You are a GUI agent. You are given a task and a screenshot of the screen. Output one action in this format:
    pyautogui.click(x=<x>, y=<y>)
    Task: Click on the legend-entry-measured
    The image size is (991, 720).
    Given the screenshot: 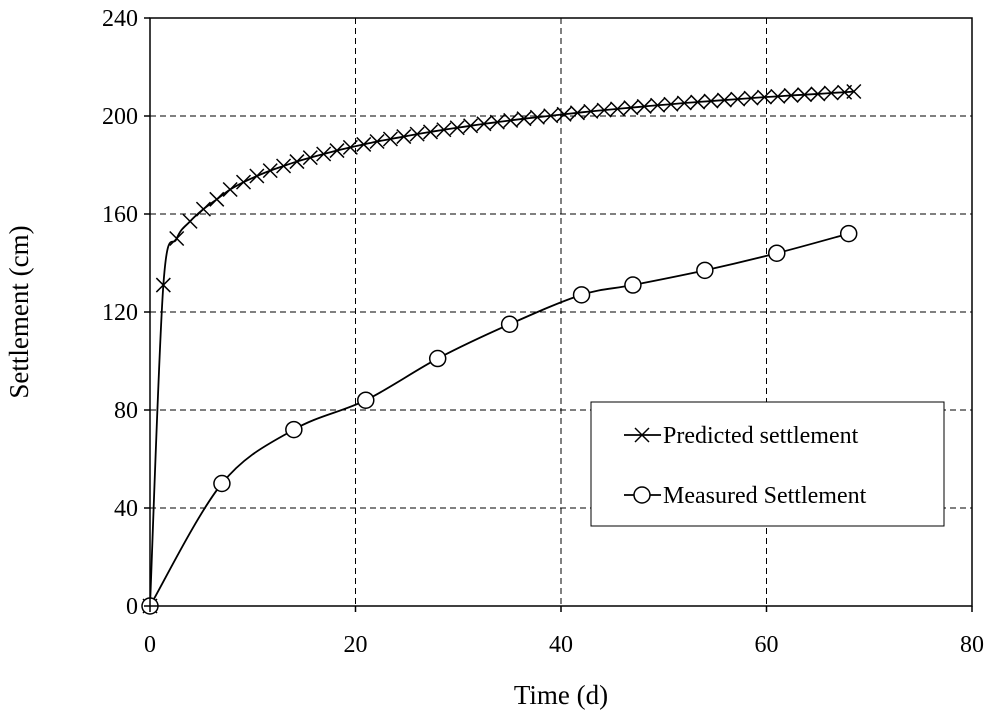 What is the action you would take?
    pyautogui.click(x=642, y=495)
    